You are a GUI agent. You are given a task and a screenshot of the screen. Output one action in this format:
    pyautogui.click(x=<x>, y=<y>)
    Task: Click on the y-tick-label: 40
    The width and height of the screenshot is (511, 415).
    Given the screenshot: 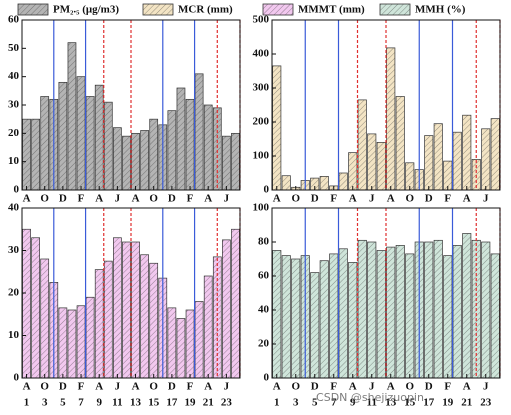 What is the action you would take?
    pyautogui.click(x=14, y=76)
    